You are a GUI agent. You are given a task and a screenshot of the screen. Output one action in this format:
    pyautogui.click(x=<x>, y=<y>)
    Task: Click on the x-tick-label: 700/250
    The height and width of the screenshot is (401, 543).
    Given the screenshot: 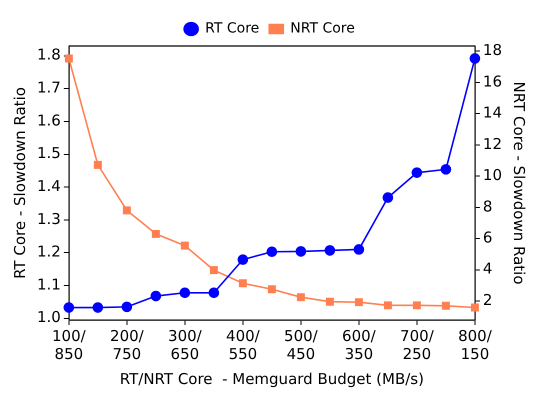 What is the action you would take?
    pyautogui.click(x=417, y=344)
    